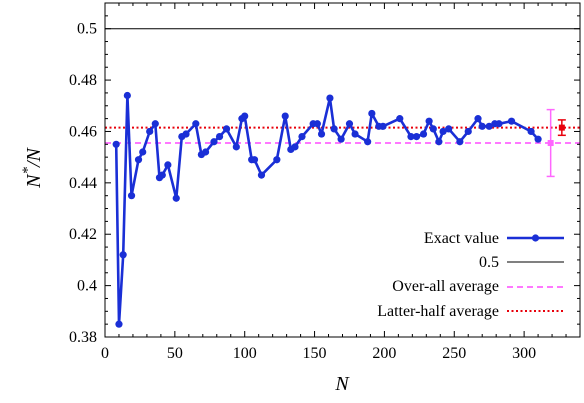 The height and width of the screenshot is (403, 584). I want to click on x-tick-label: 100, so click(245, 353).